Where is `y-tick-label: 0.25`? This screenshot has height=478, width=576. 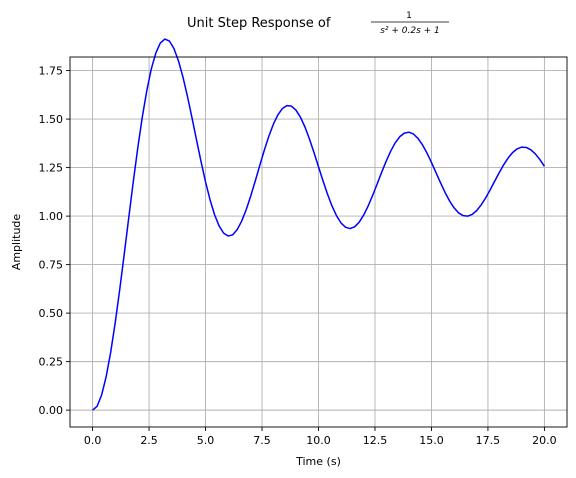 y-tick-label: 0.25 is located at coordinates (51, 362).